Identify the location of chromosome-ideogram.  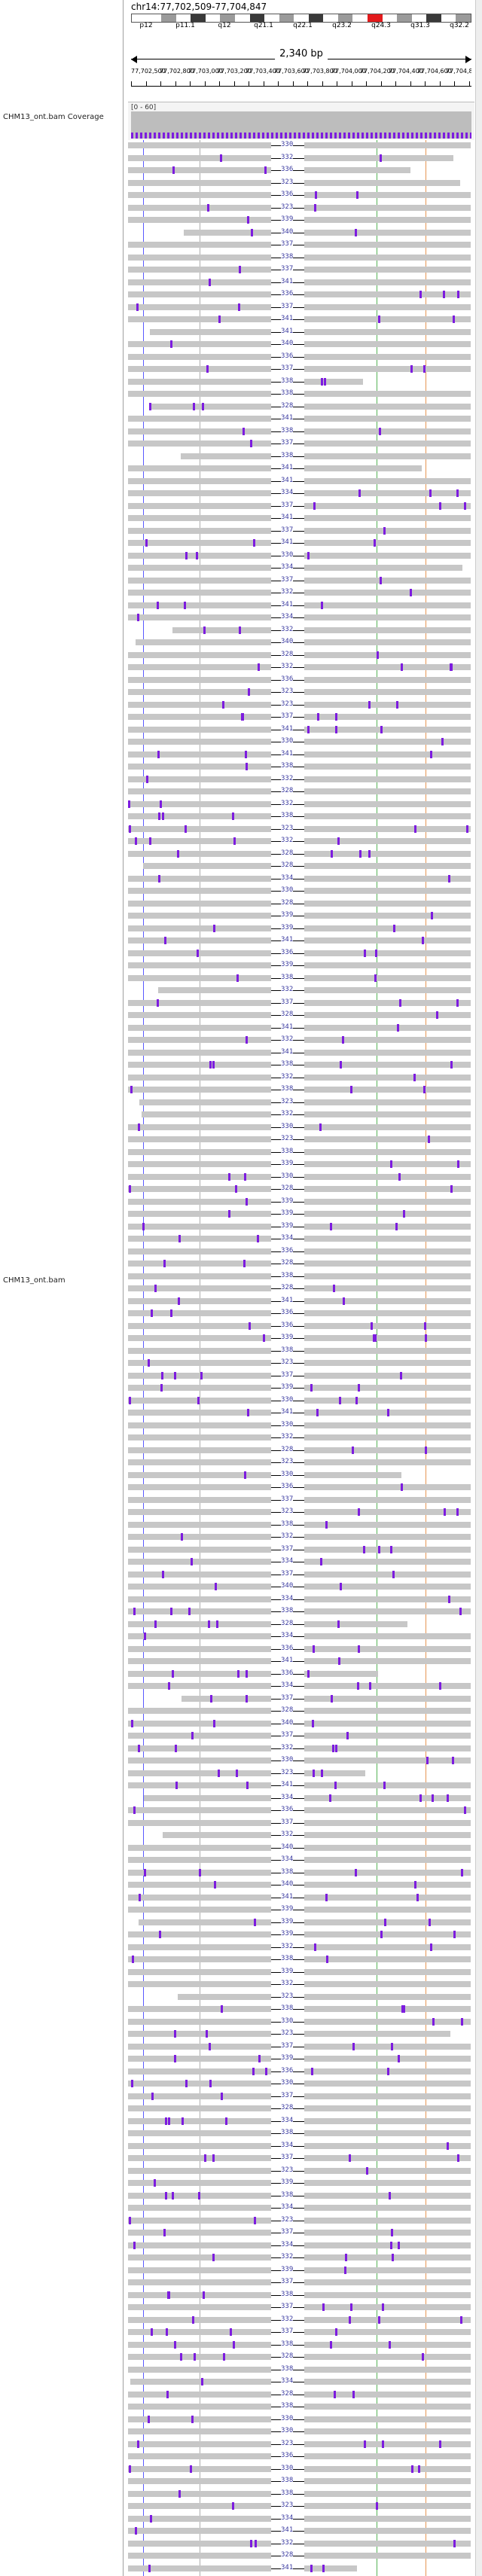
(301, 18).